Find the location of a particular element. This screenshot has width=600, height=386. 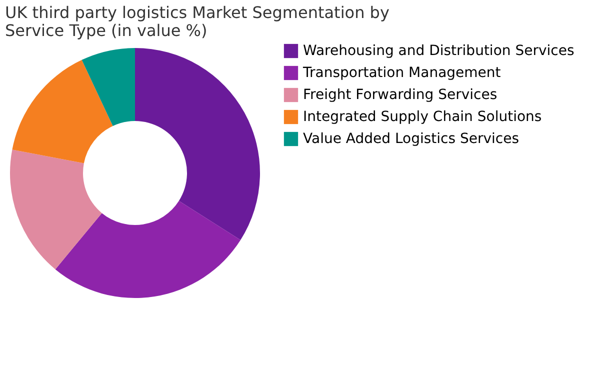

chart-title: UK third party logistics Market Segmentation by Service Type (in value %) is located at coordinates (197, 21).